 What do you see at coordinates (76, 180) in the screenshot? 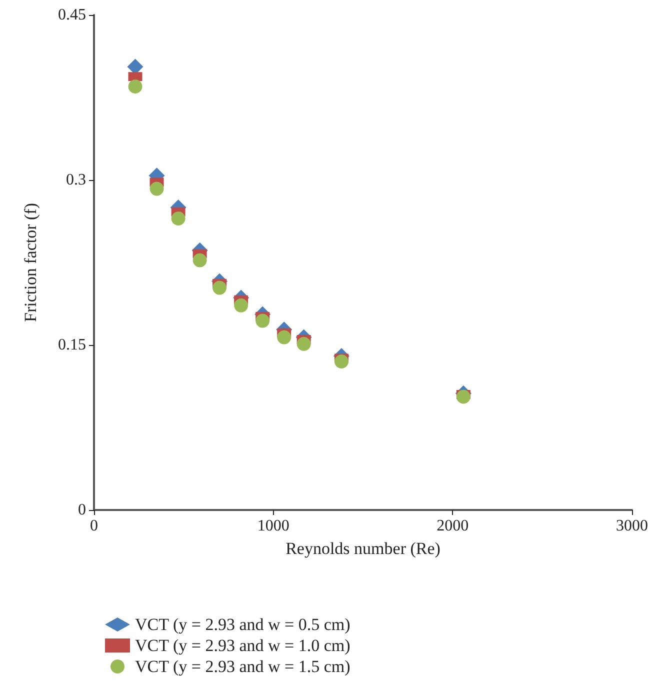
I see `y-tick-label: 0.3` at bounding box center [76, 180].